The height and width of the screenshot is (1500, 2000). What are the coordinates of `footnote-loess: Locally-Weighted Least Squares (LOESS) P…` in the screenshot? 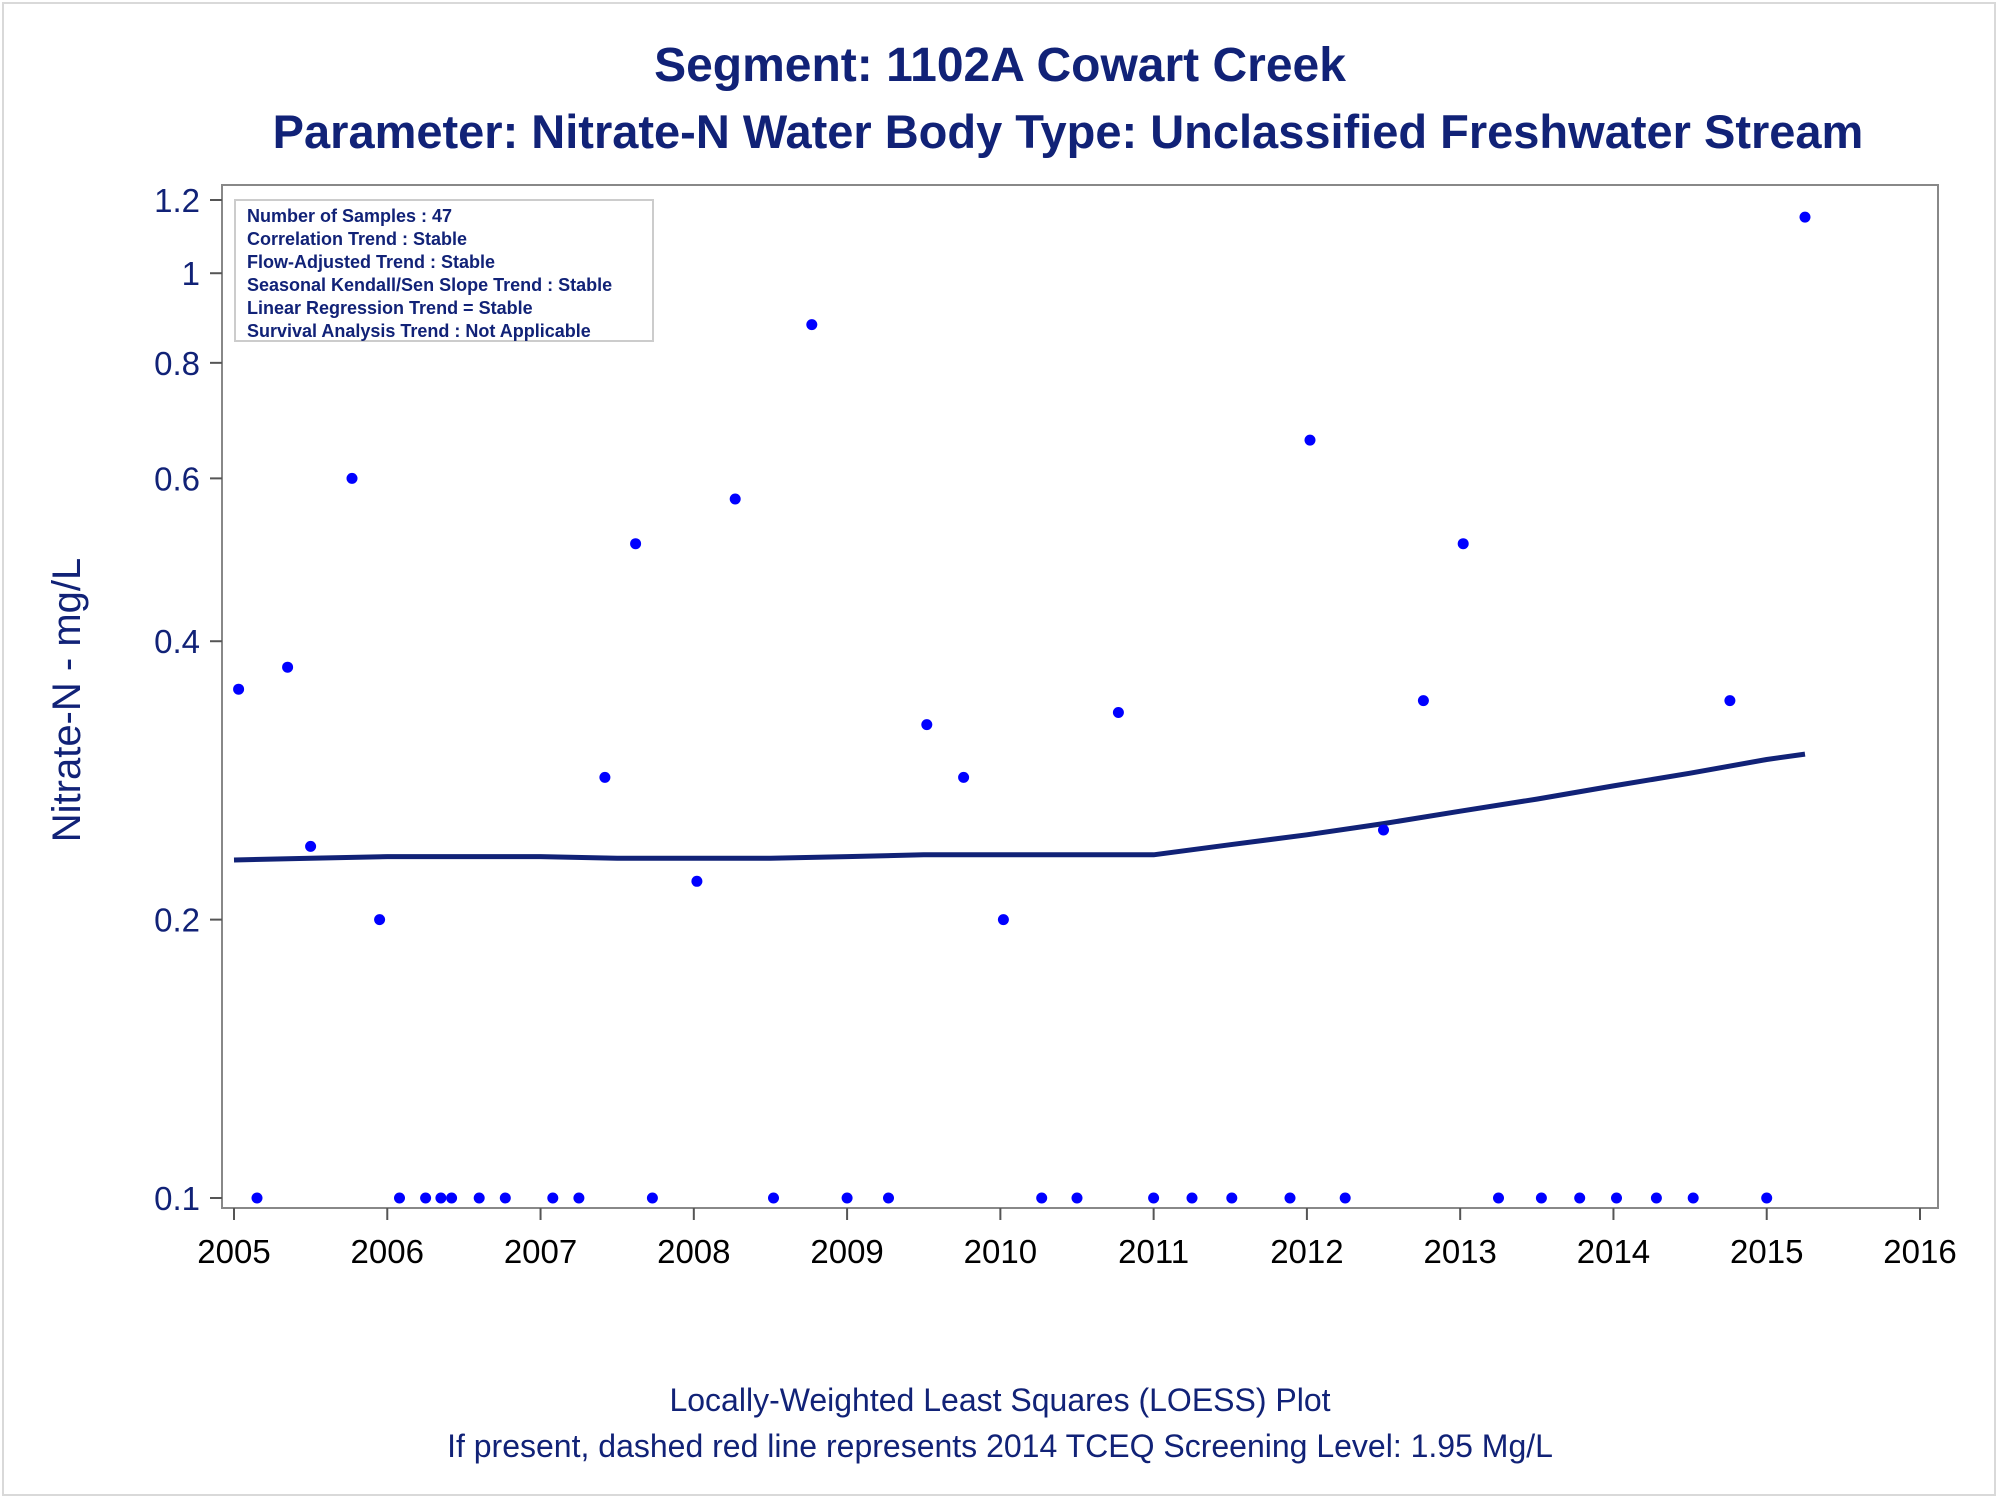 It's located at (1000, 1400).